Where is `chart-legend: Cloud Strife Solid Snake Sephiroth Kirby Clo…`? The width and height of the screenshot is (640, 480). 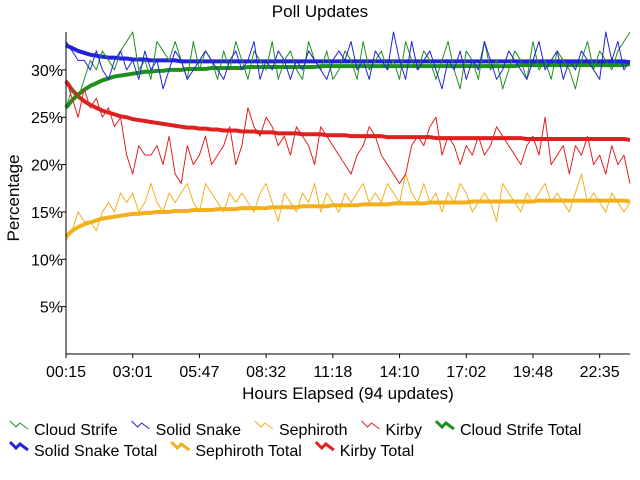
chart-legend: Cloud Strife Solid Snake Sephiroth Kirby Clo… is located at coordinates (295, 439).